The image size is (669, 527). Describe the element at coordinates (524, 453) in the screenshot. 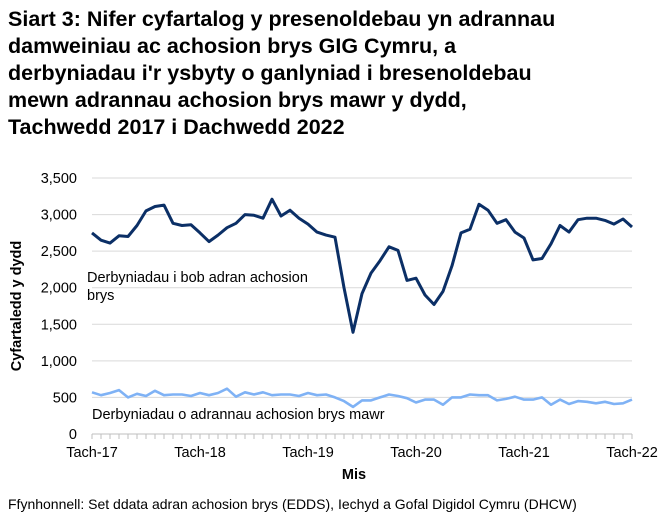

I see `x-tick-label: Tach-21` at that location.